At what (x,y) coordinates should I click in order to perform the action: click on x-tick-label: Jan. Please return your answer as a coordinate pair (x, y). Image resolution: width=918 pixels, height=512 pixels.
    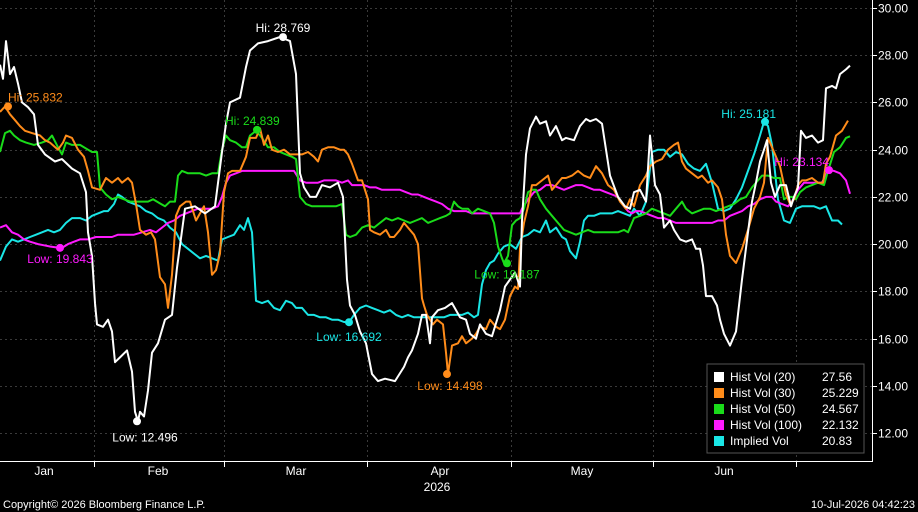
    Looking at the image, I should click on (43, 471).